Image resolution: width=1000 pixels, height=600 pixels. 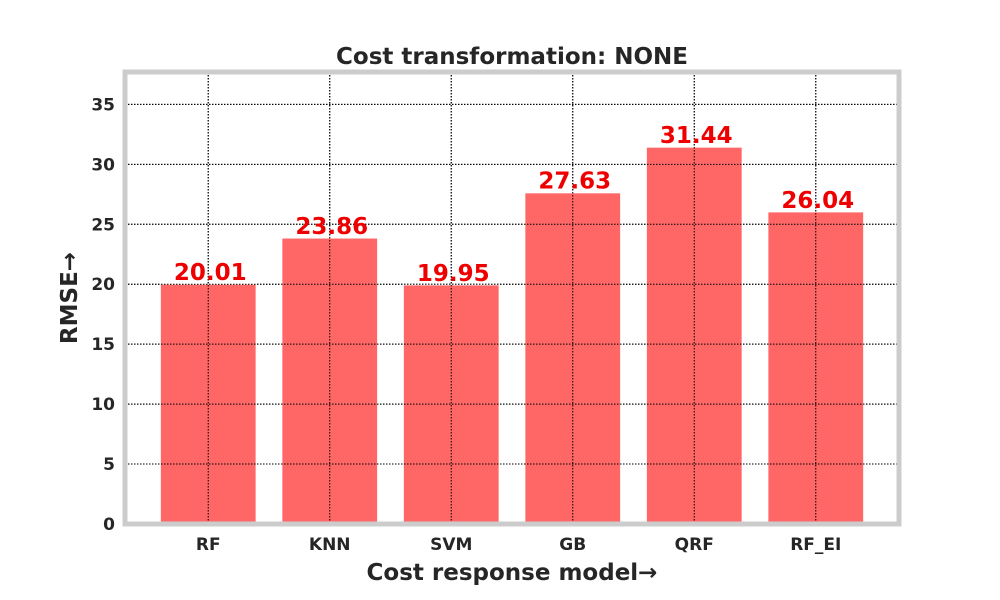 I want to click on bar-svm, so click(x=451, y=404).